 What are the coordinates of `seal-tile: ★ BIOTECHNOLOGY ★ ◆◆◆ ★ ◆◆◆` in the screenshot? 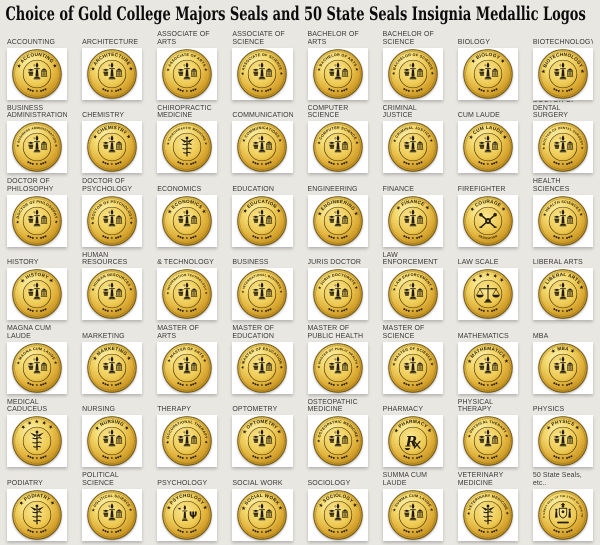 It's located at (562, 73).